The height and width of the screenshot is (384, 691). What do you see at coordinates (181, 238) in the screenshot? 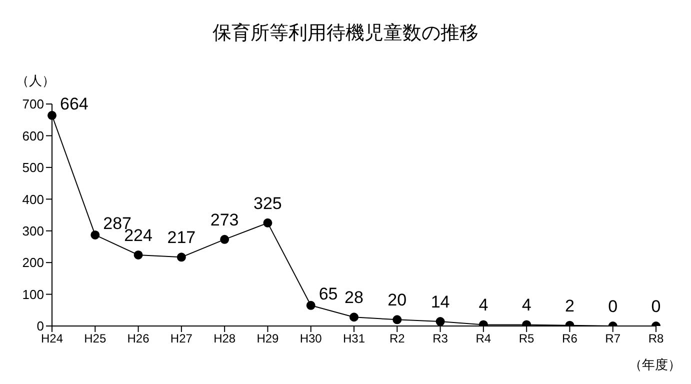
I see `data-label: 217` at bounding box center [181, 238].